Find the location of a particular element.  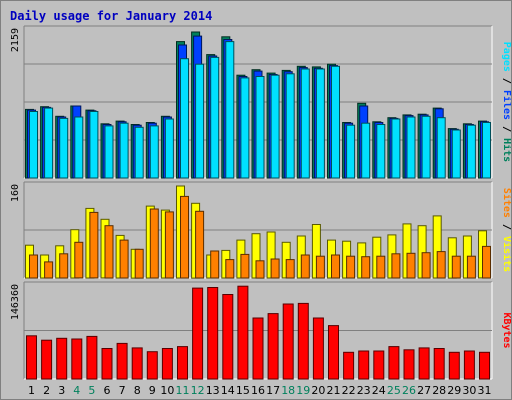

day-label-24: 24 is located at coordinates (379, 390).